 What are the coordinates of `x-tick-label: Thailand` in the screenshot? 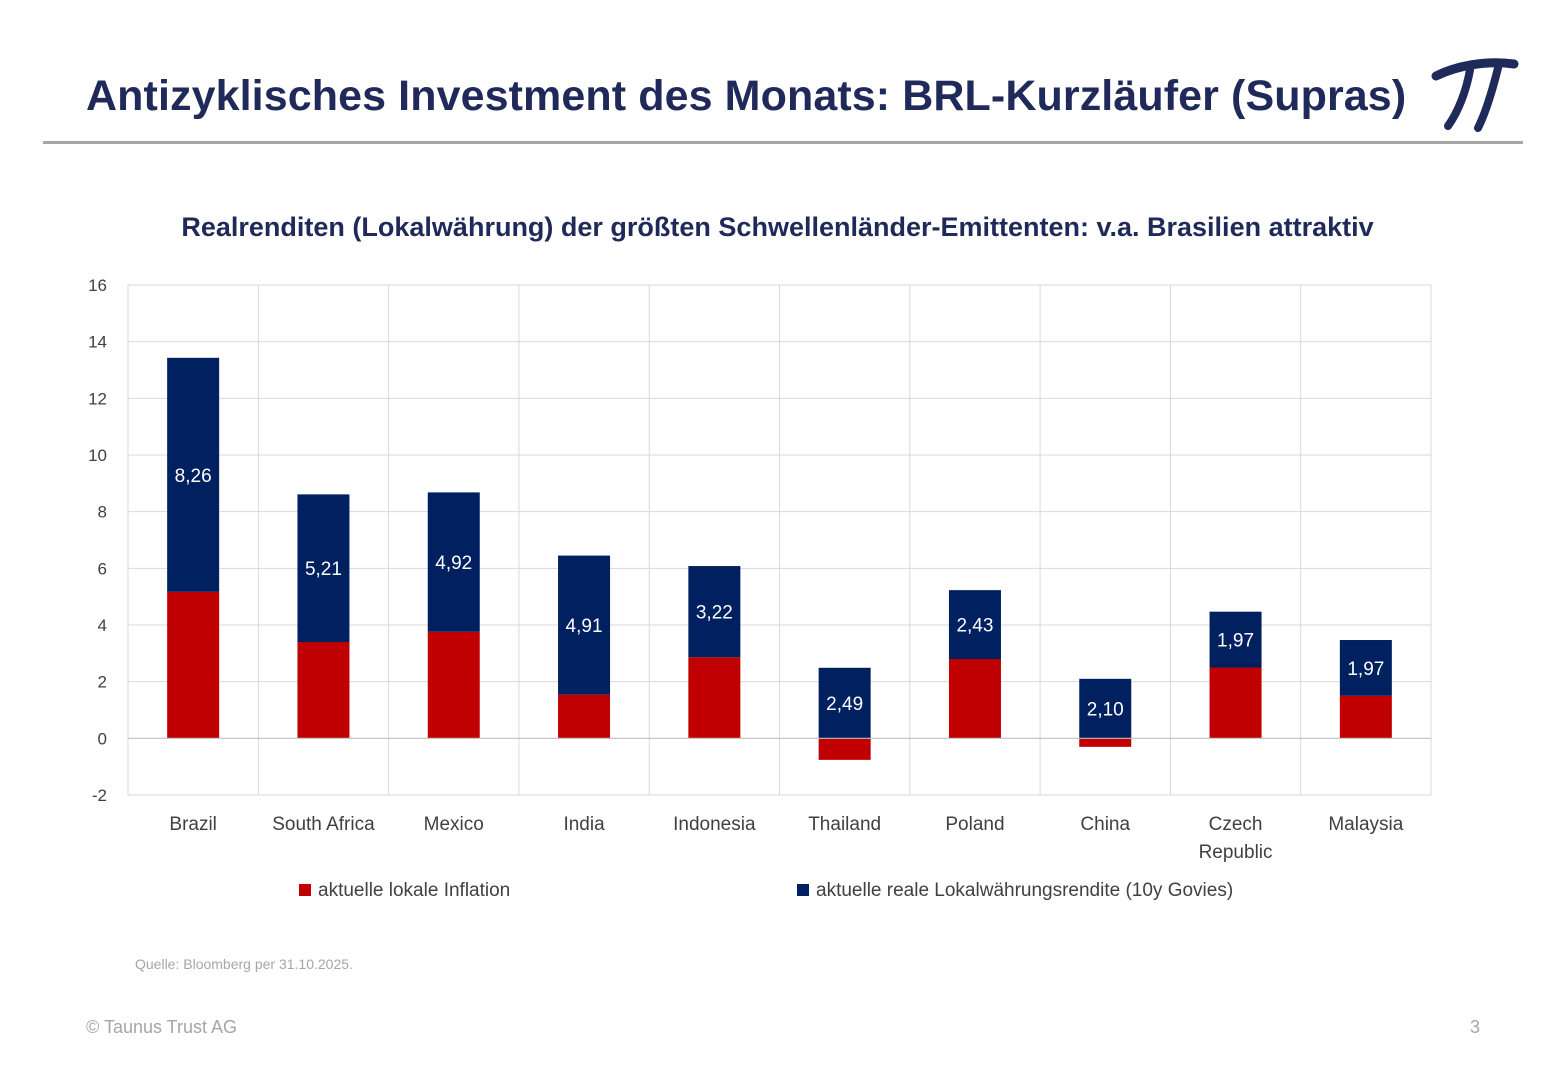 It's located at (844, 824).